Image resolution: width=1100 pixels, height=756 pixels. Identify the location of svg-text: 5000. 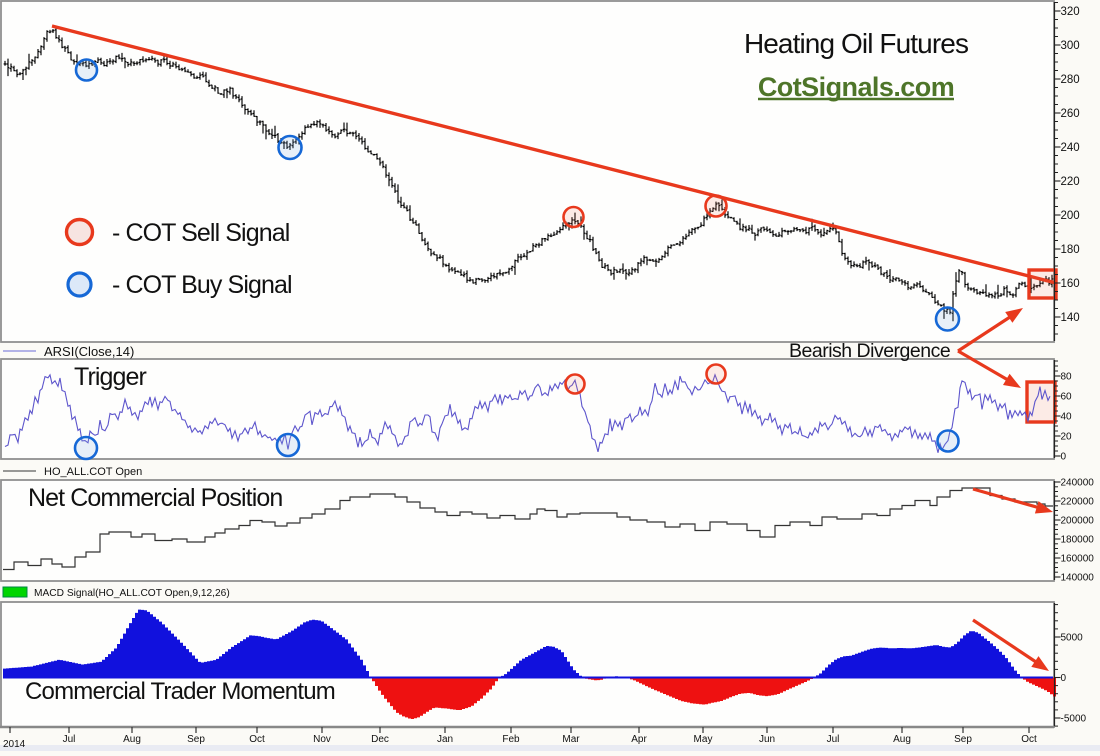
(1072, 638).